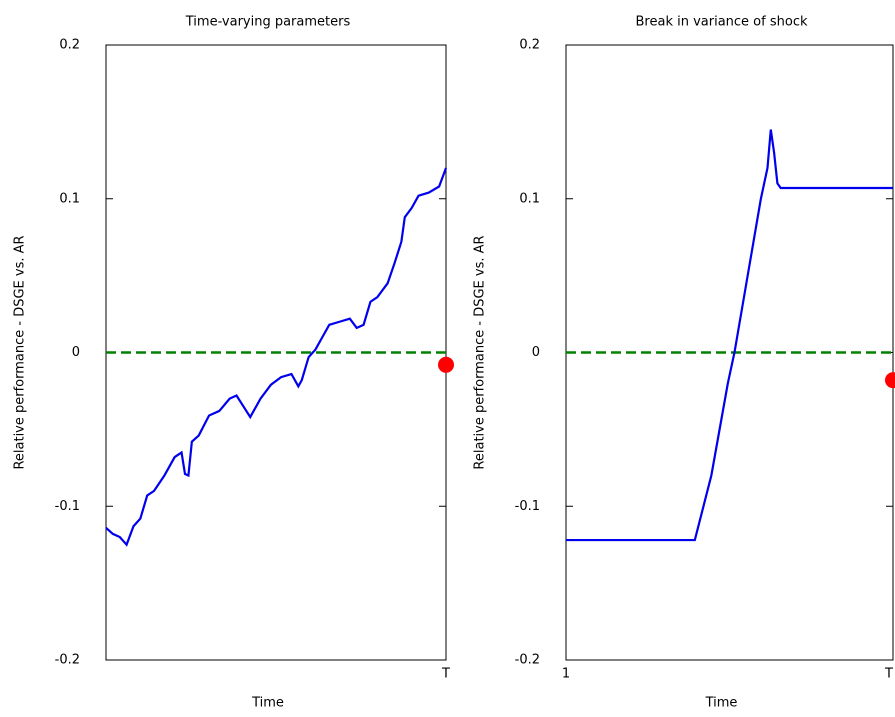 This screenshot has height=717, width=895. I want to click on chart-title: Time-varying parameters, so click(268, 22).